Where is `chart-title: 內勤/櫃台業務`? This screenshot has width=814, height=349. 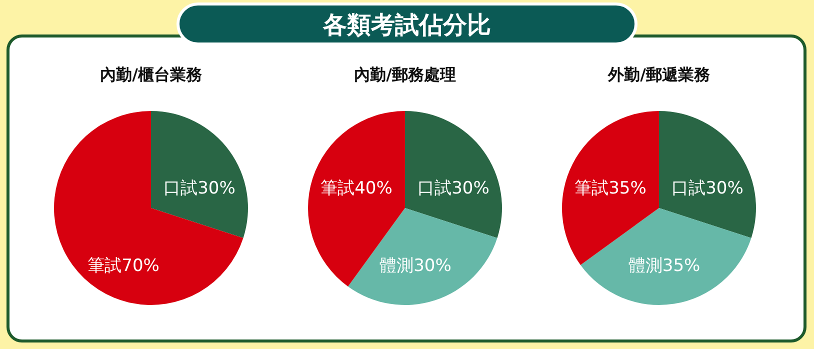 chart-title: 內勤/櫃台業務 is located at coordinates (151, 74).